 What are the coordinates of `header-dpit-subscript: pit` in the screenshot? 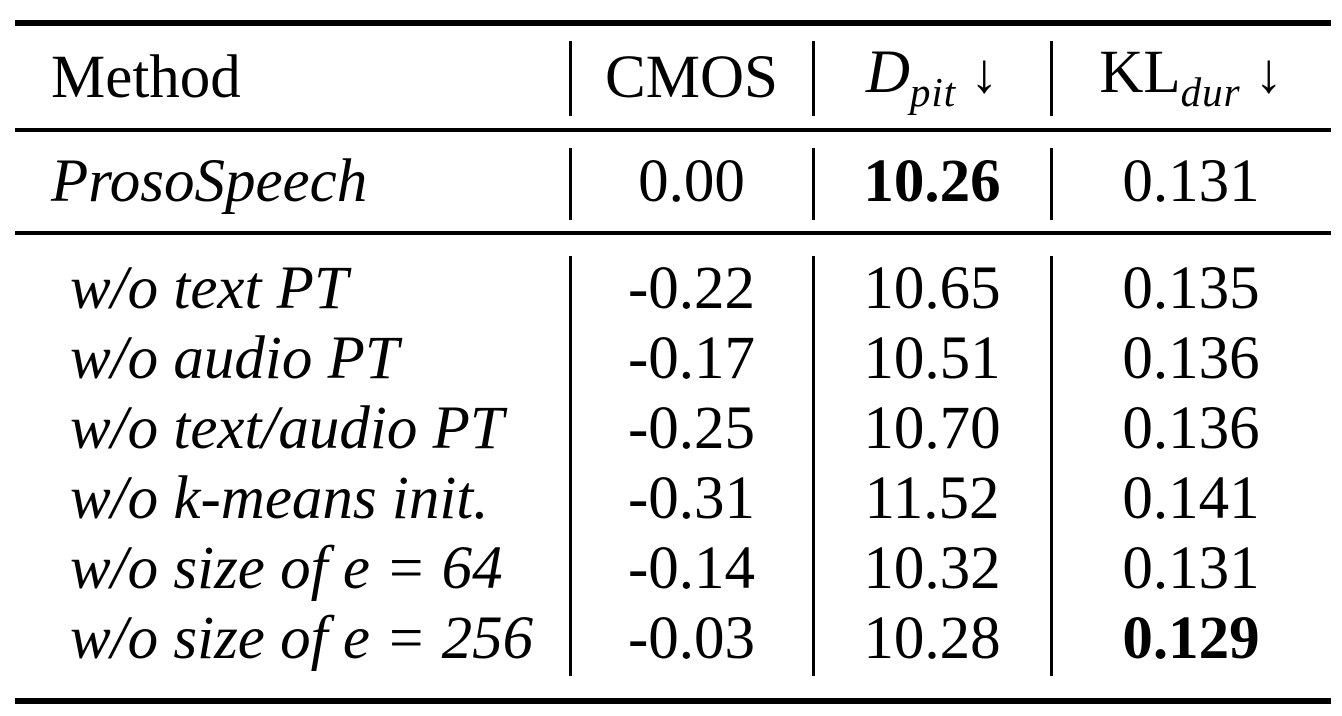 It's located at (933, 91).